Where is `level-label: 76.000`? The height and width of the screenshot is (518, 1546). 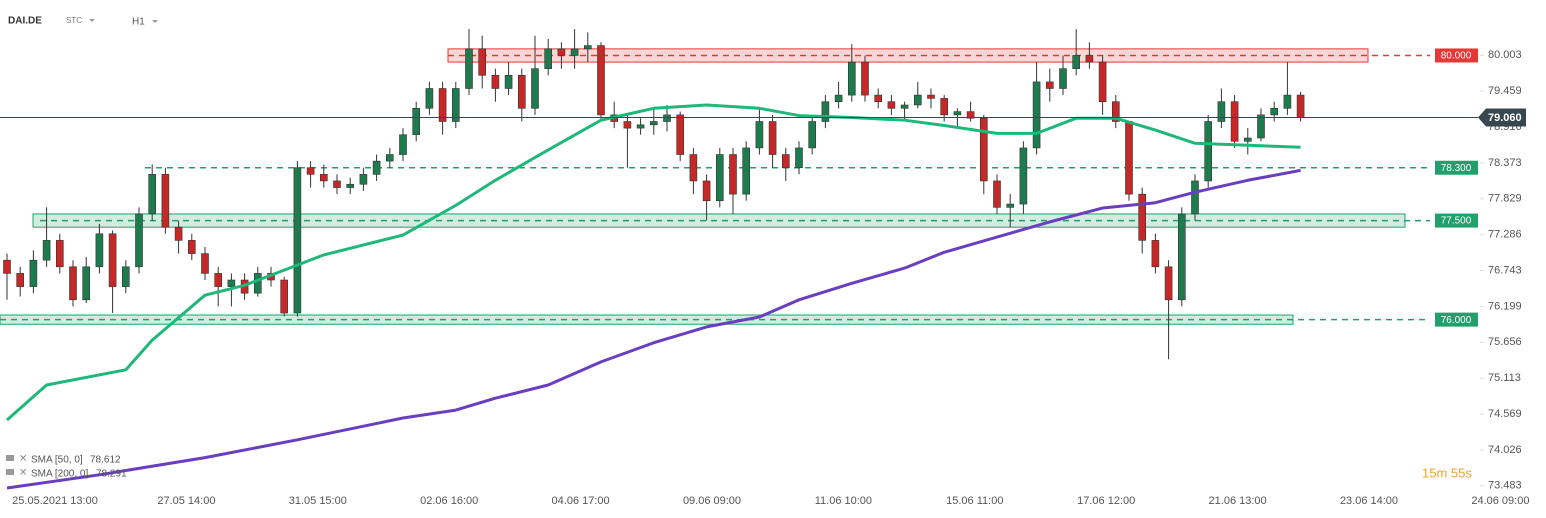 level-label: 76.000 is located at coordinates (1456, 320).